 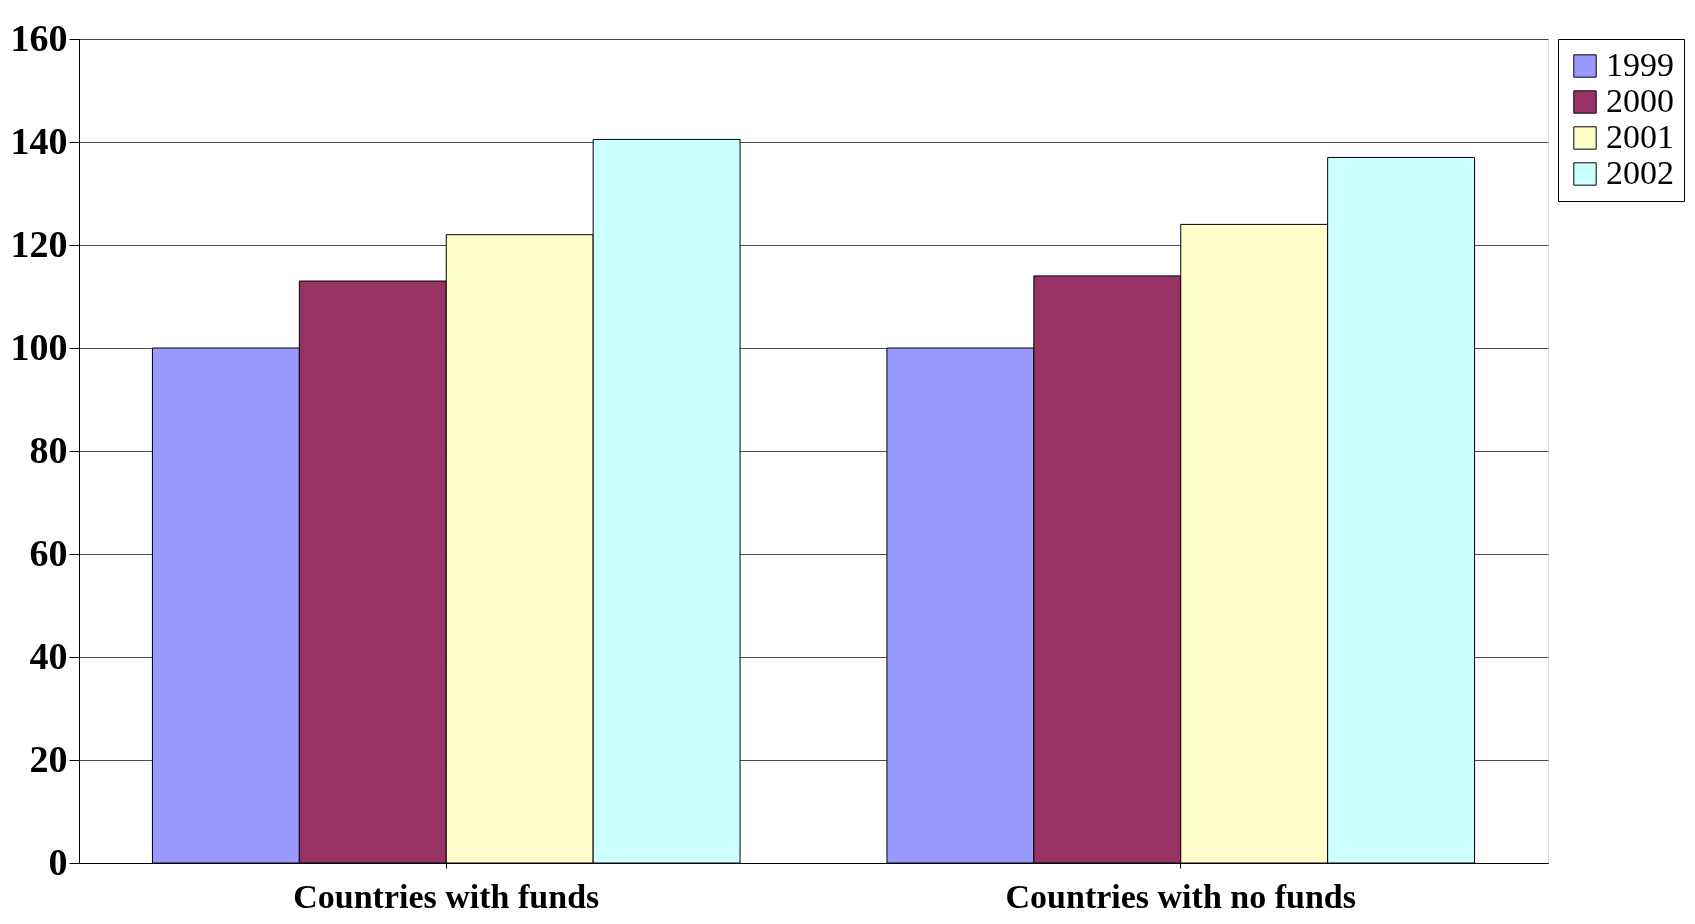 I want to click on legend-label: 2002, so click(x=1640, y=172).